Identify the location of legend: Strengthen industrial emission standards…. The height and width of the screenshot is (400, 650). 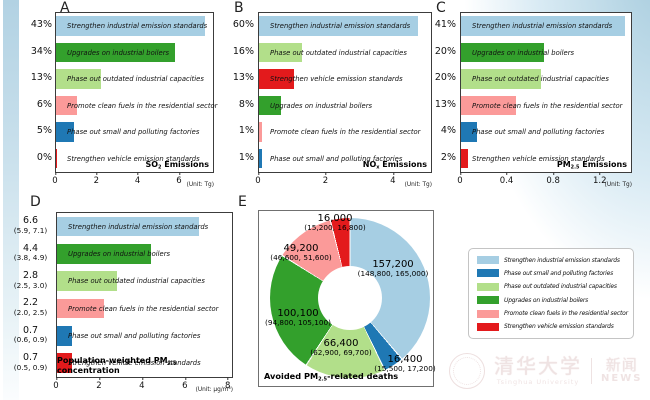
(551, 293).